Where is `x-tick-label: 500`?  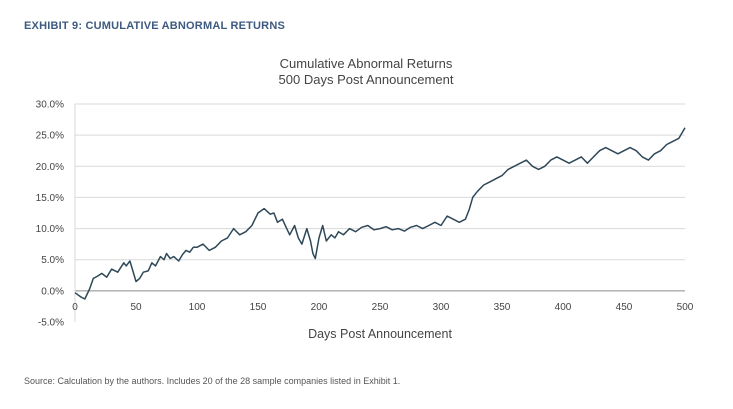
x-tick-label: 500 is located at coordinates (685, 307).